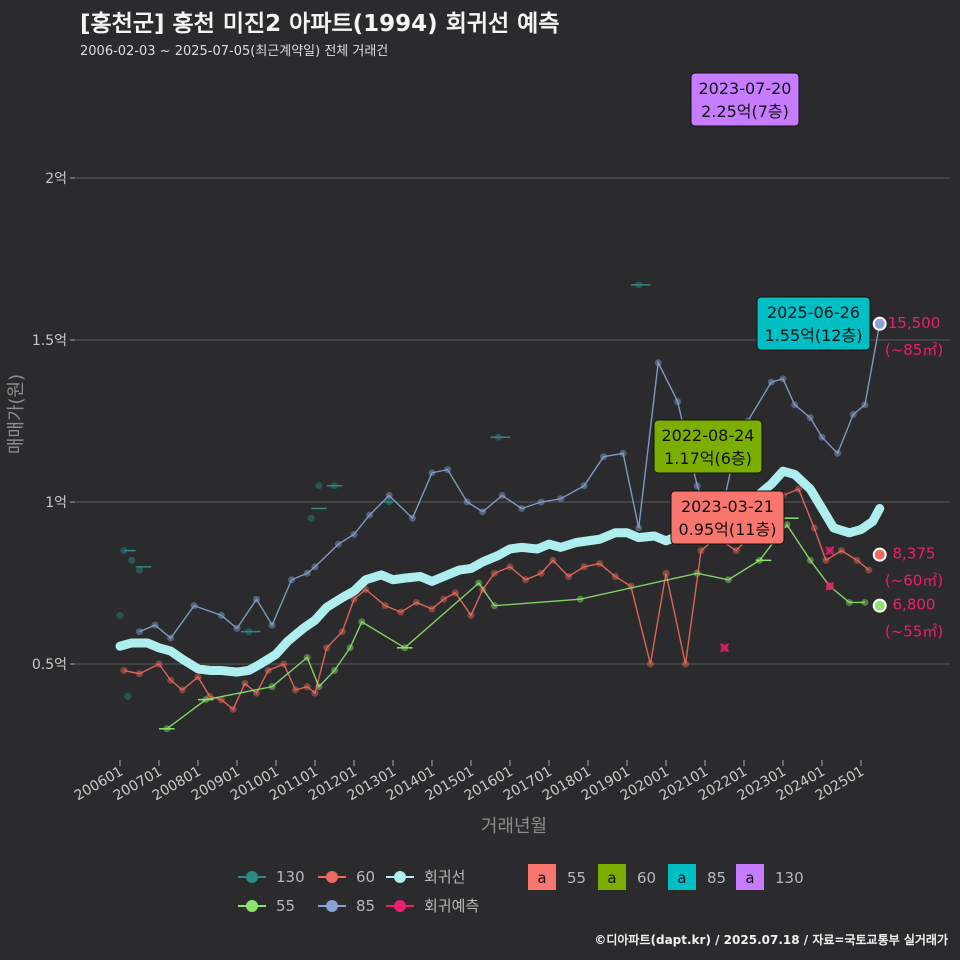  What do you see at coordinates (745, 111) in the screenshot?
I see `annotation-price: 2.25억(7층)` at bounding box center [745, 111].